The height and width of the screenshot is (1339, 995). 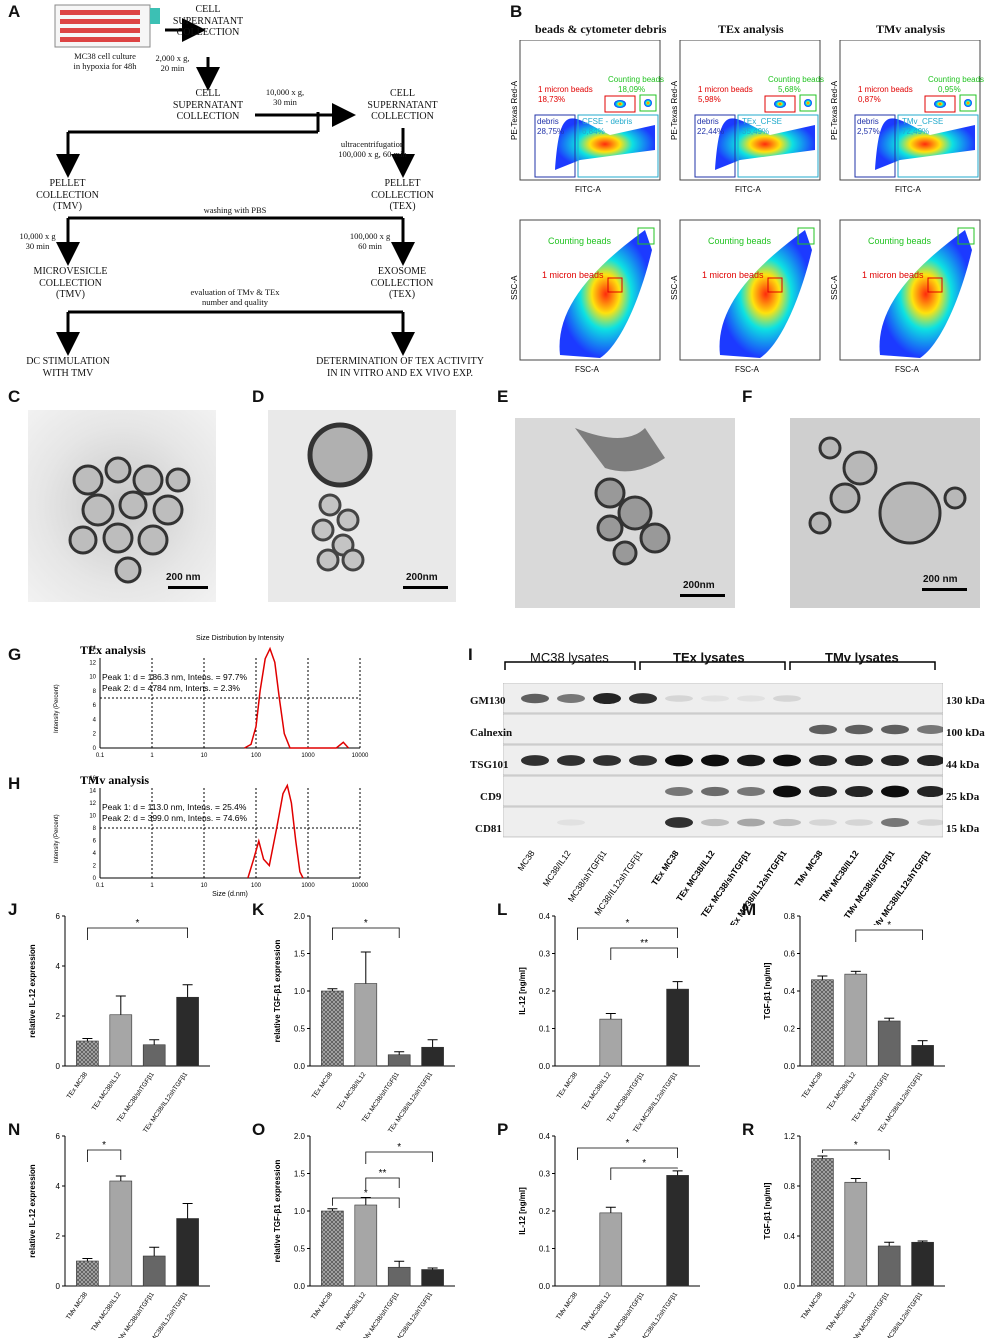 What do you see at coordinates (557, 868) in the screenshot?
I see `wb-lane-label: MC38/IL12` at bounding box center [557, 868].